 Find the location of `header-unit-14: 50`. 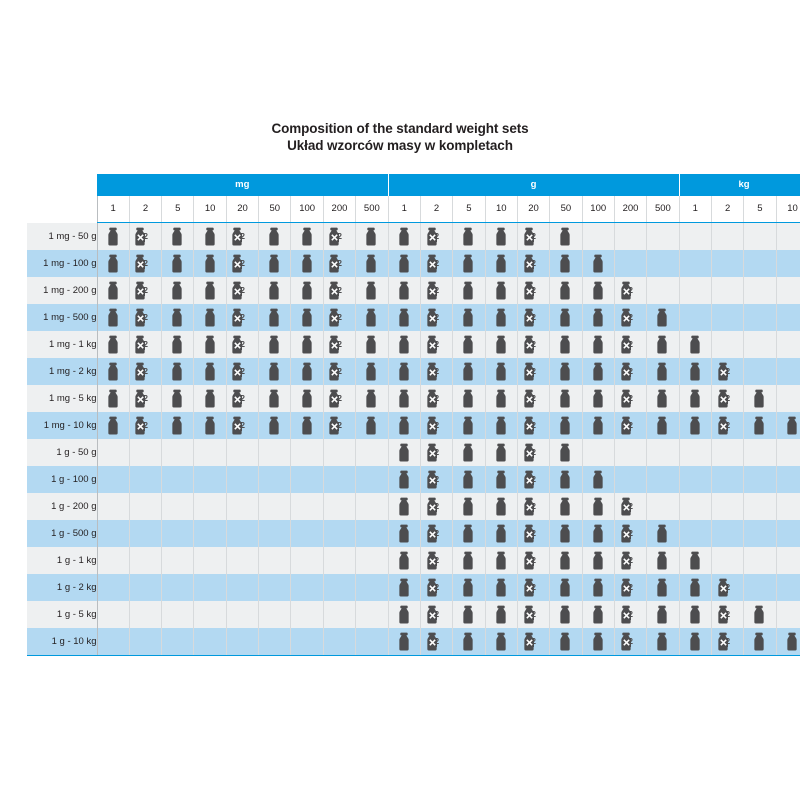

header-unit-14: 50 is located at coordinates (566, 209).